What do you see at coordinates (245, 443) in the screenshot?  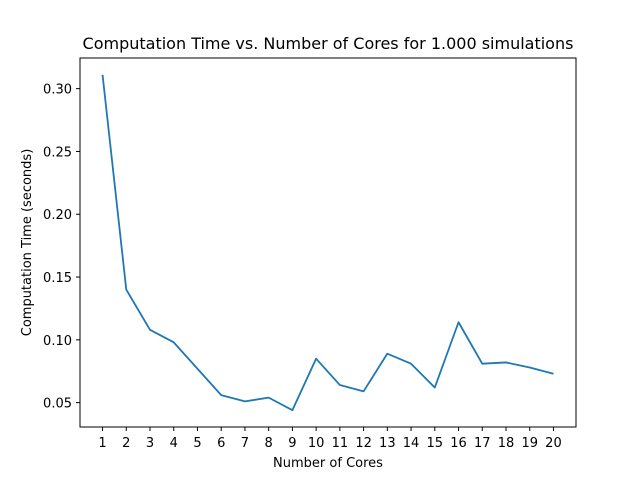 I see `x-tick-label: 7` at bounding box center [245, 443].